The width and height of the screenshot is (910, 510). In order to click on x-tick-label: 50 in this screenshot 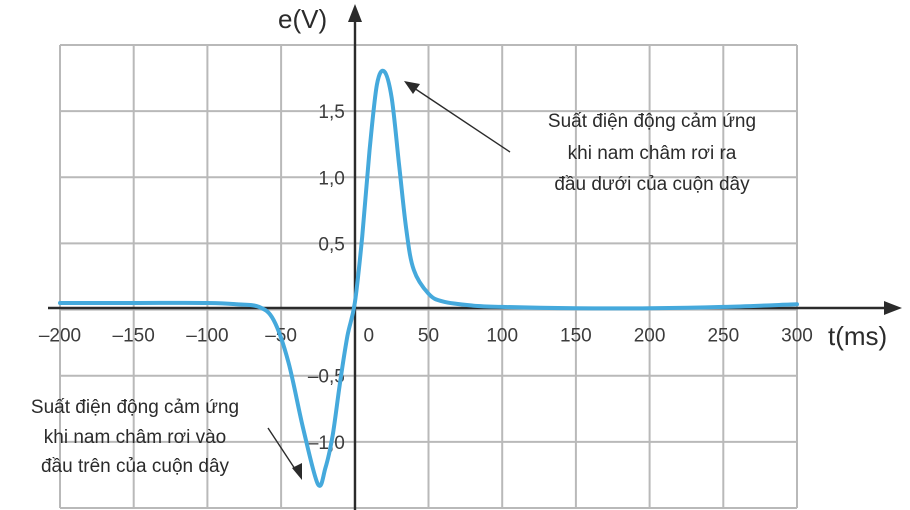, I will do `click(428, 336)`.